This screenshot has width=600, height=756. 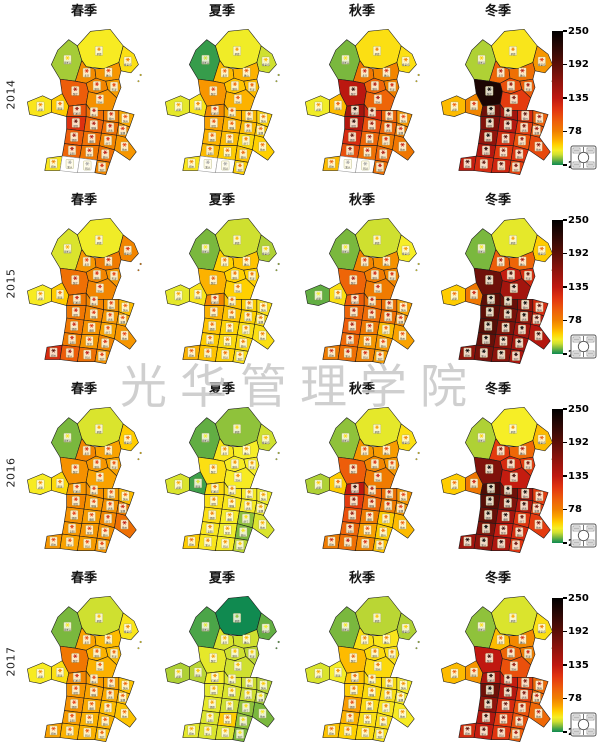 I want to click on compass-rose-icon, so click(x=583, y=724).